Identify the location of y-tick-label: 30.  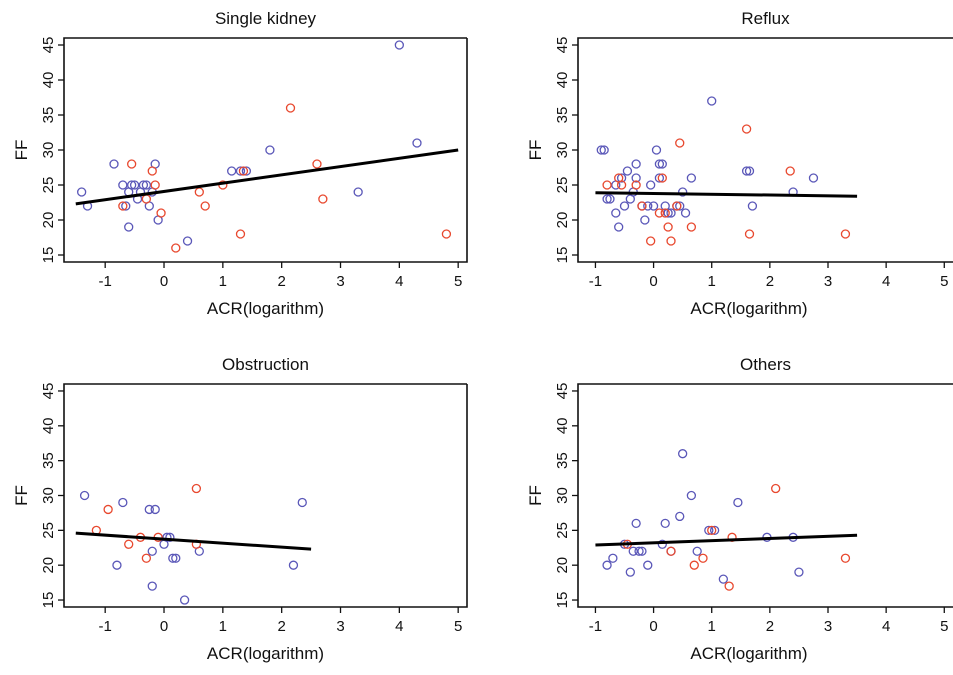
(48, 495).